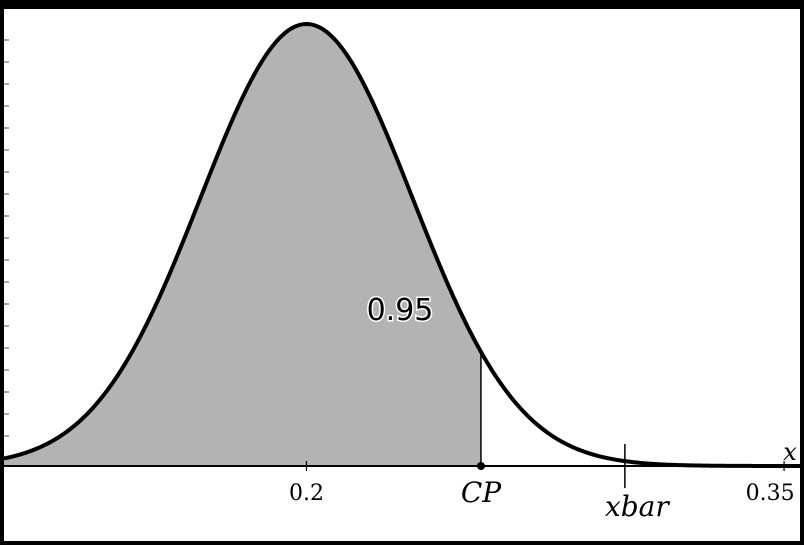 This screenshot has height=545, width=804. Describe the element at coordinates (770, 493) in the screenshot. I see `tick-label-0-35: 0.35` at that location.